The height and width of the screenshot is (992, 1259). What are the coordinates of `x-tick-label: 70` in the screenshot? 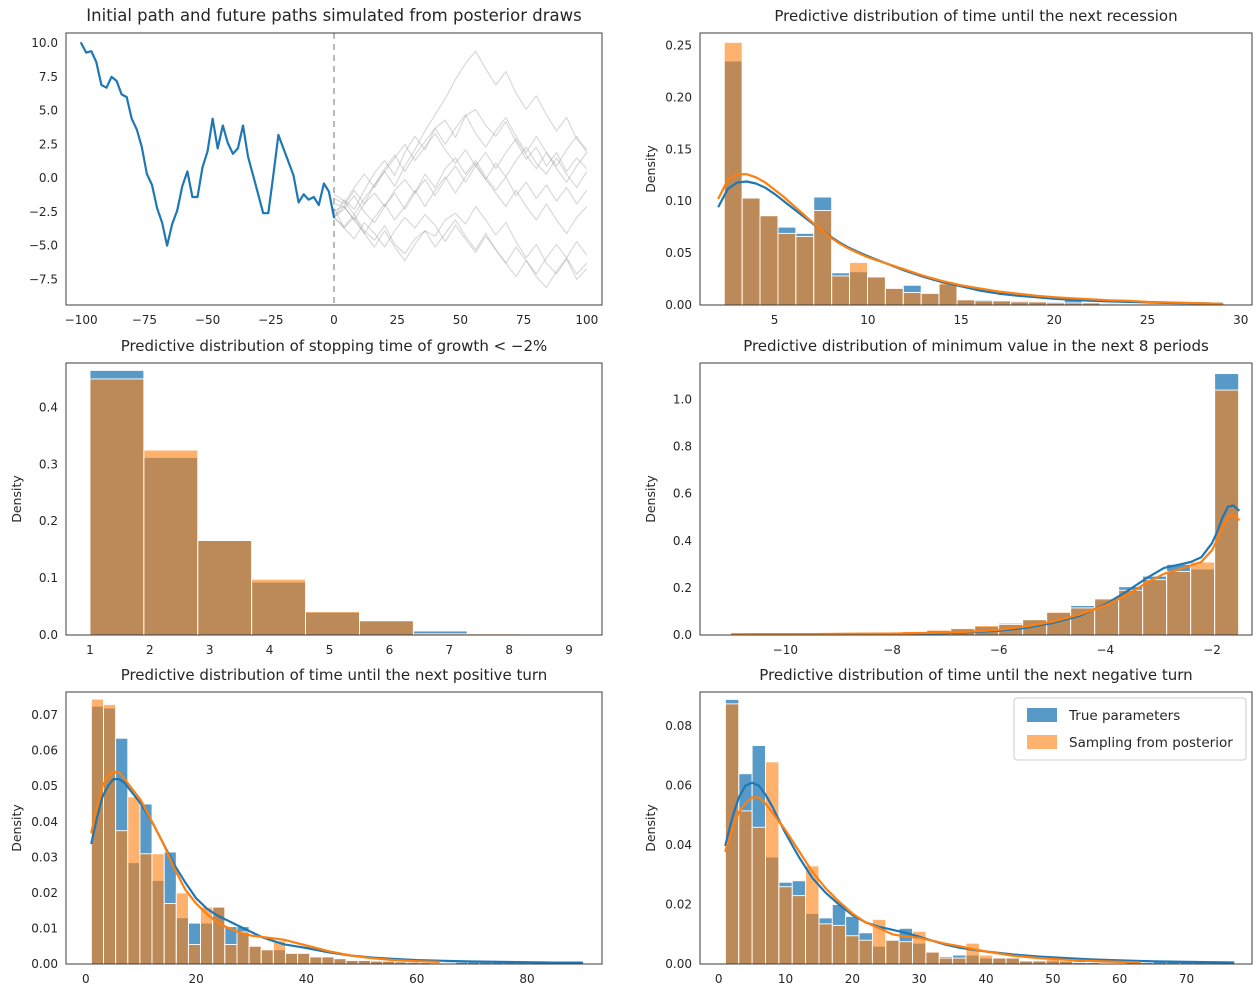 It's located at (1186, 979).